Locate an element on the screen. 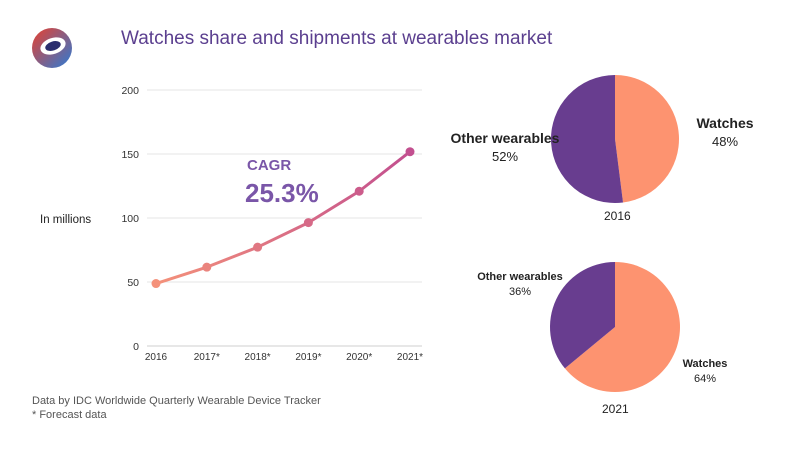 This screenshot has height=450, width=800. x-tick-label: 2019* is located at coordinates (308, 357).